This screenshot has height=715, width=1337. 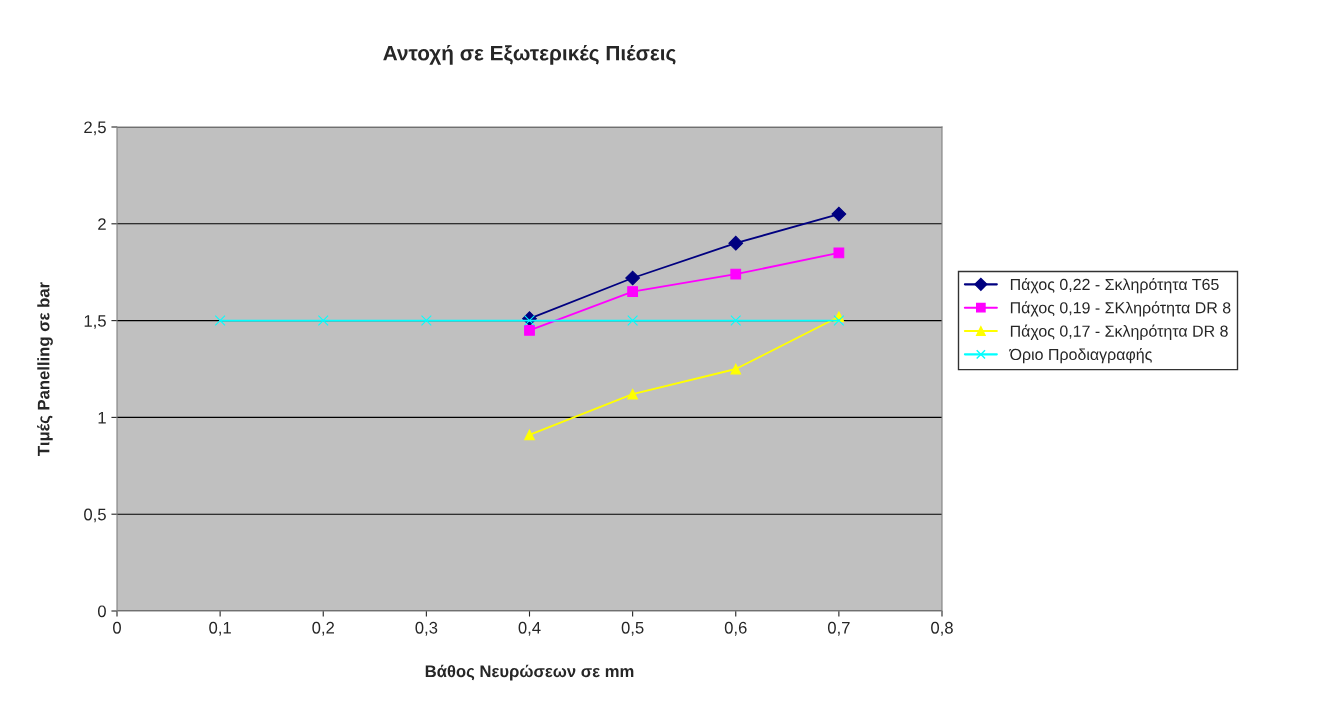 What do you see at coordinates (220, 628) in the screenshot?
I see `x-tick-label: 0,1` at bounding box center [220, 628].